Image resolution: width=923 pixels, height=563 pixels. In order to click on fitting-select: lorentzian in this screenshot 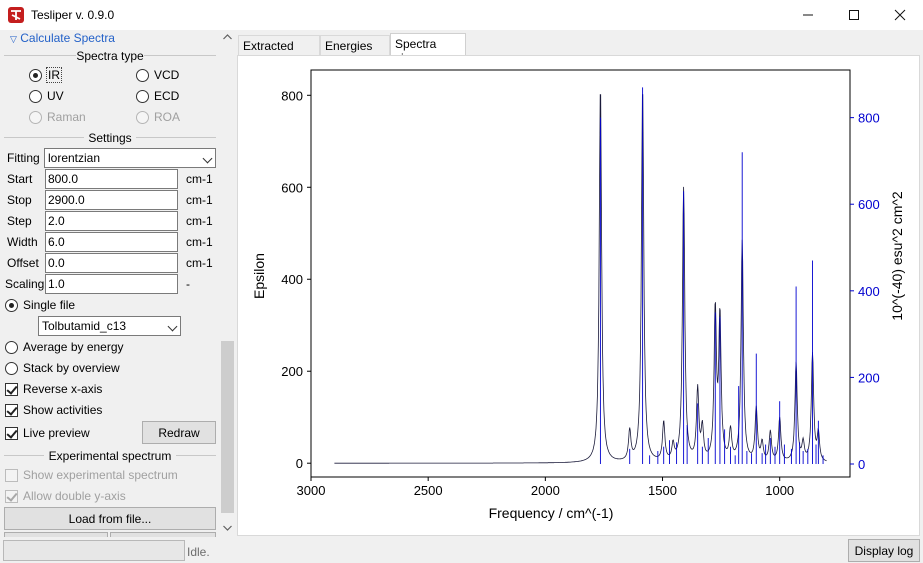, I will do `click(130, 158)`.